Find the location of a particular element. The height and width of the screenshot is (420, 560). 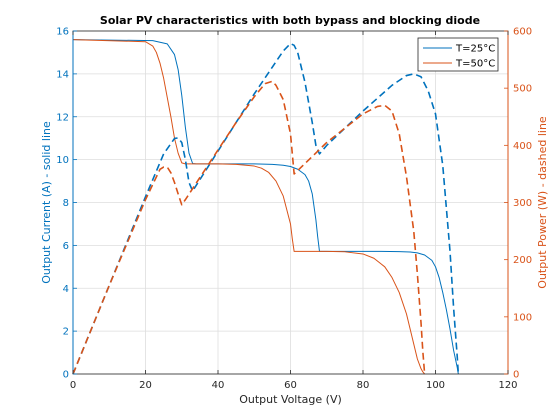

y-axis-right-label: Output Power (W) - dashed line is located at coordinates (542, 202).